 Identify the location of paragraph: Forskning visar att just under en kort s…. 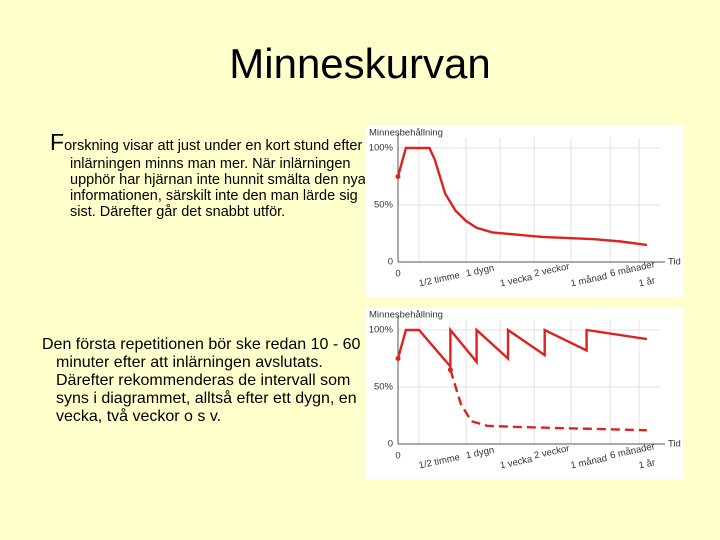
(208, 175).